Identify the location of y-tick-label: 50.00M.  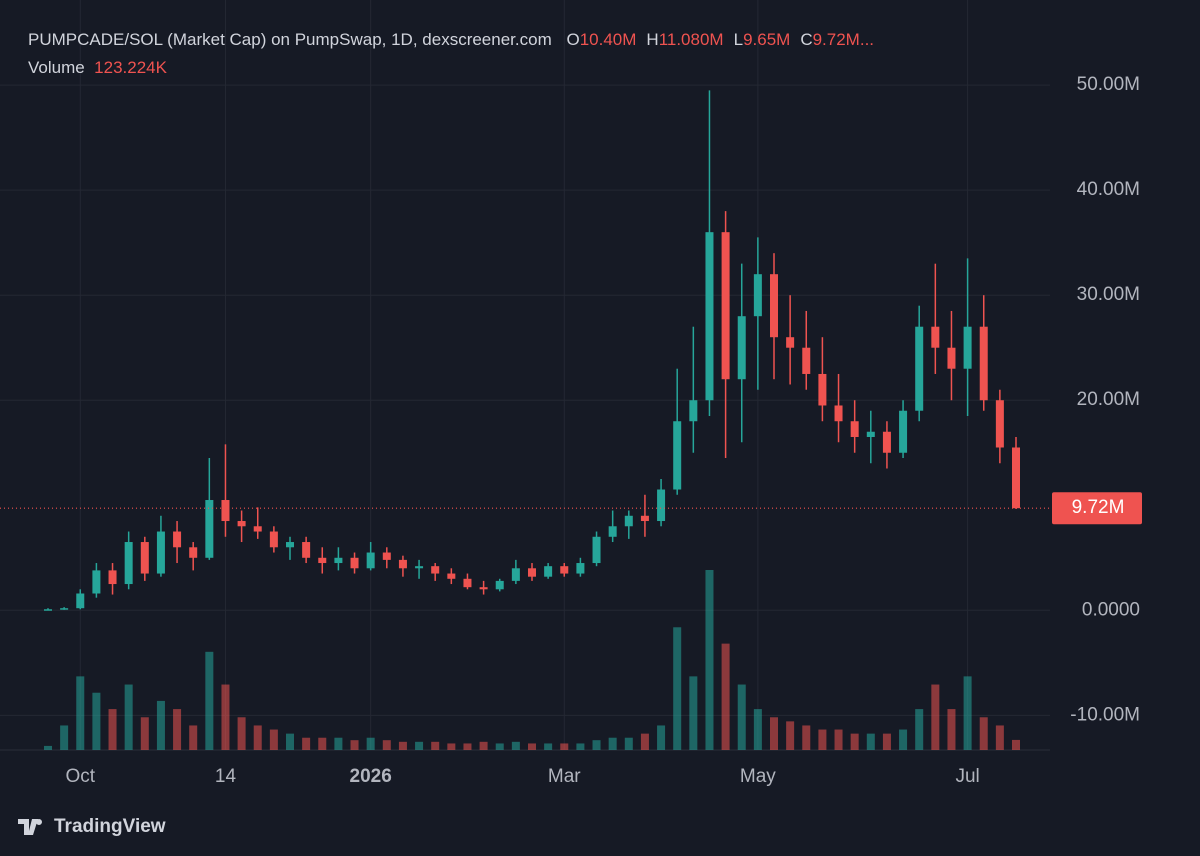
(1108, 84).